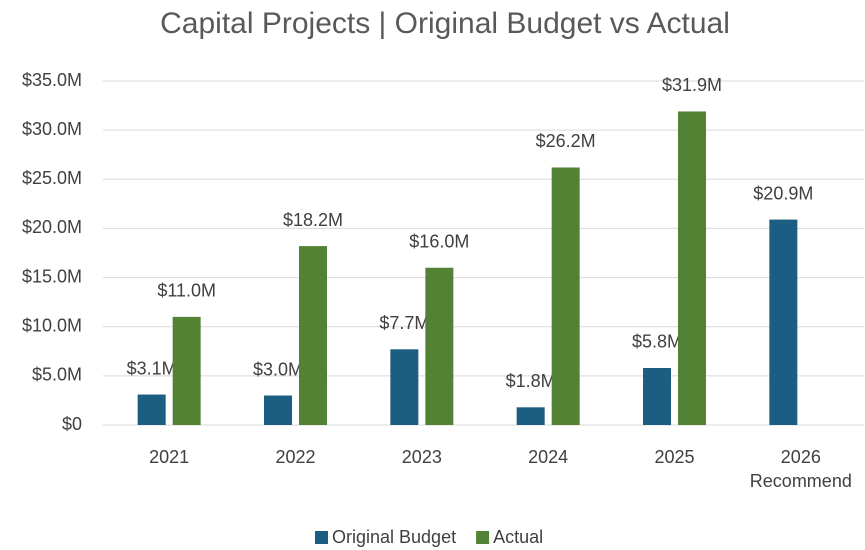 The image size is (865, 550). I want to click on x-tick-label: 2026 Recommend, so click(800, 469).